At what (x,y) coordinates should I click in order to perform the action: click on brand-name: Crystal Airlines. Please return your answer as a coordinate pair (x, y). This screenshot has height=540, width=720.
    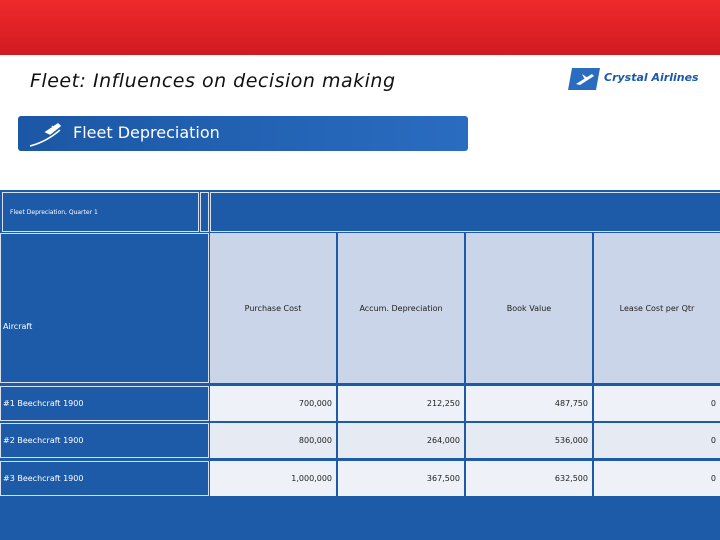
    Looking at the image, I should click on (651, 77).